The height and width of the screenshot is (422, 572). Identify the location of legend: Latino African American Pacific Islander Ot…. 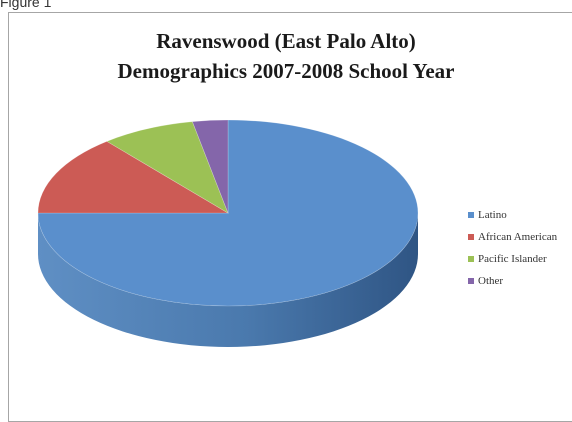
(512, 248).